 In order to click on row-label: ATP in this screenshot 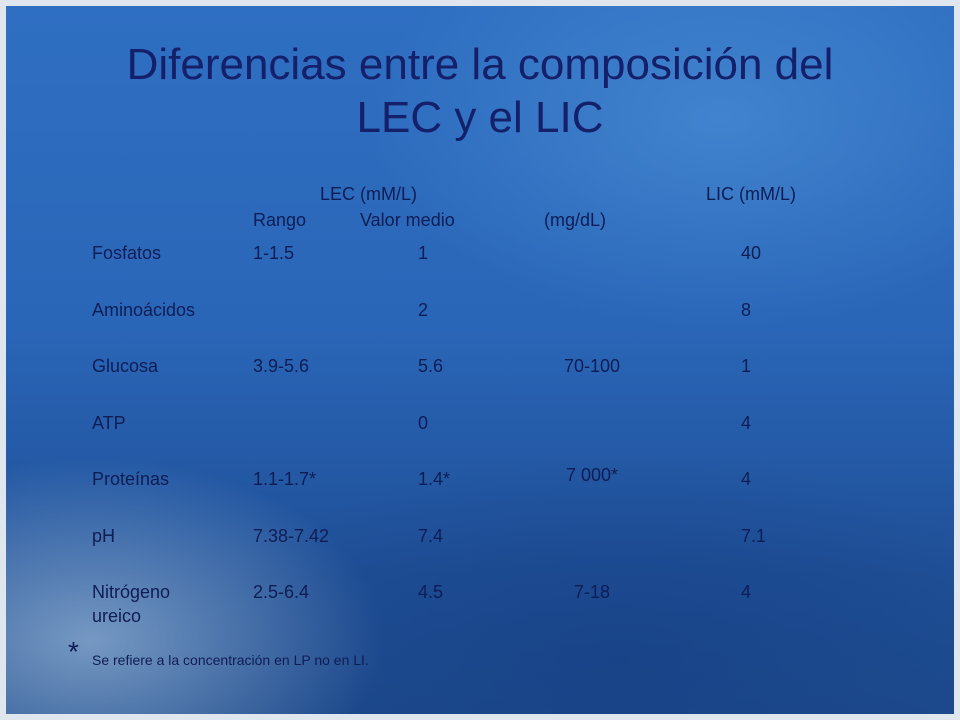, I will do `click(109, 423)`.